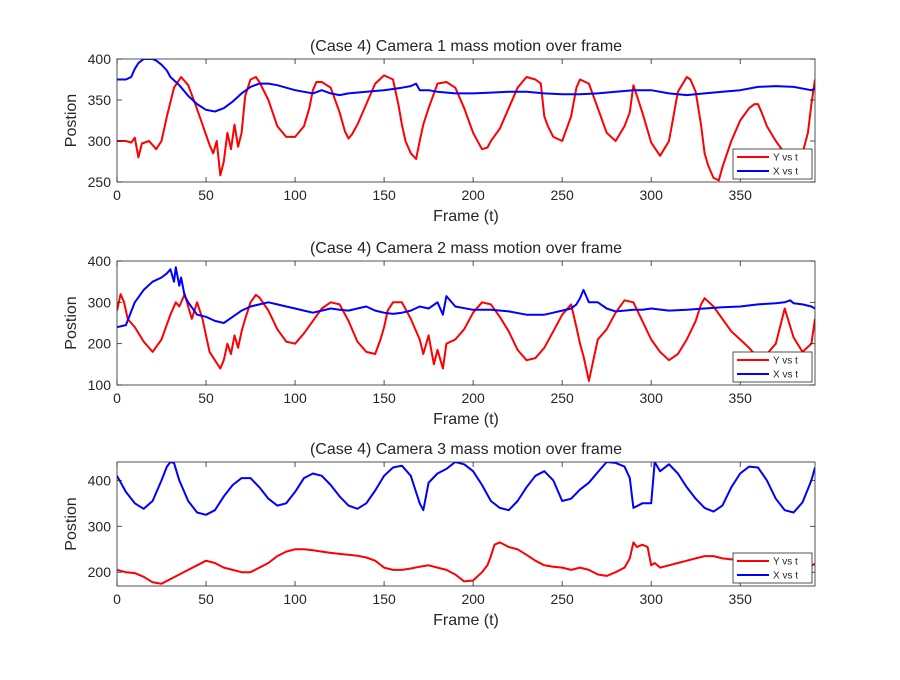 This screenshot has height=680, width=900. Describe the element at coordinates (466, 46) in the screenshot. I see `chart-title: (Case 4) Camera 1 mass motion over frame` at that location.